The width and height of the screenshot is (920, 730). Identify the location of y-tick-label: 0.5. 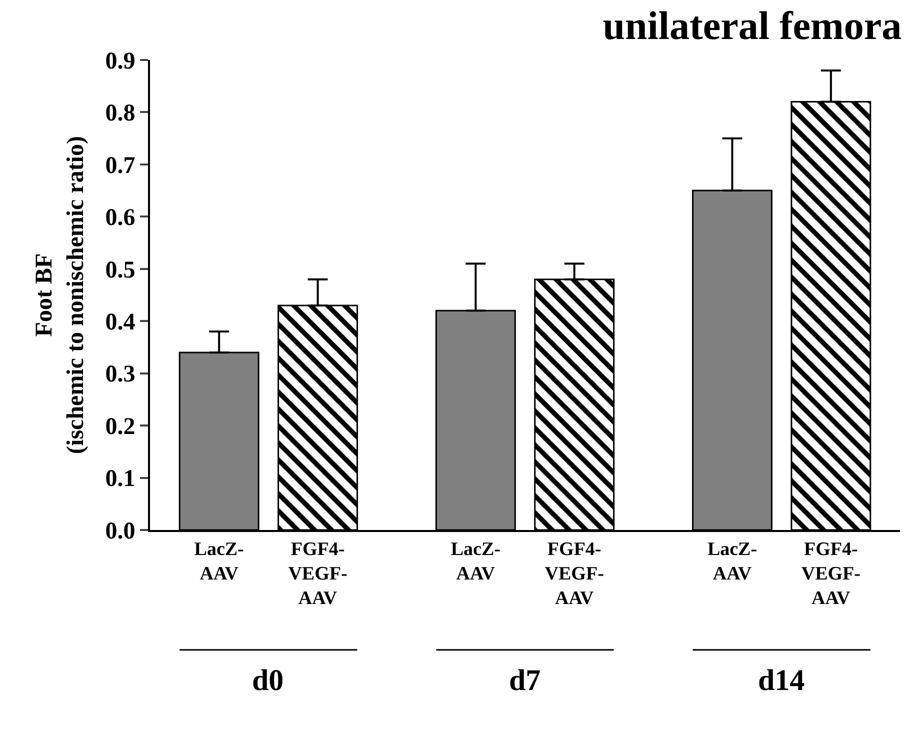
(120, 270).